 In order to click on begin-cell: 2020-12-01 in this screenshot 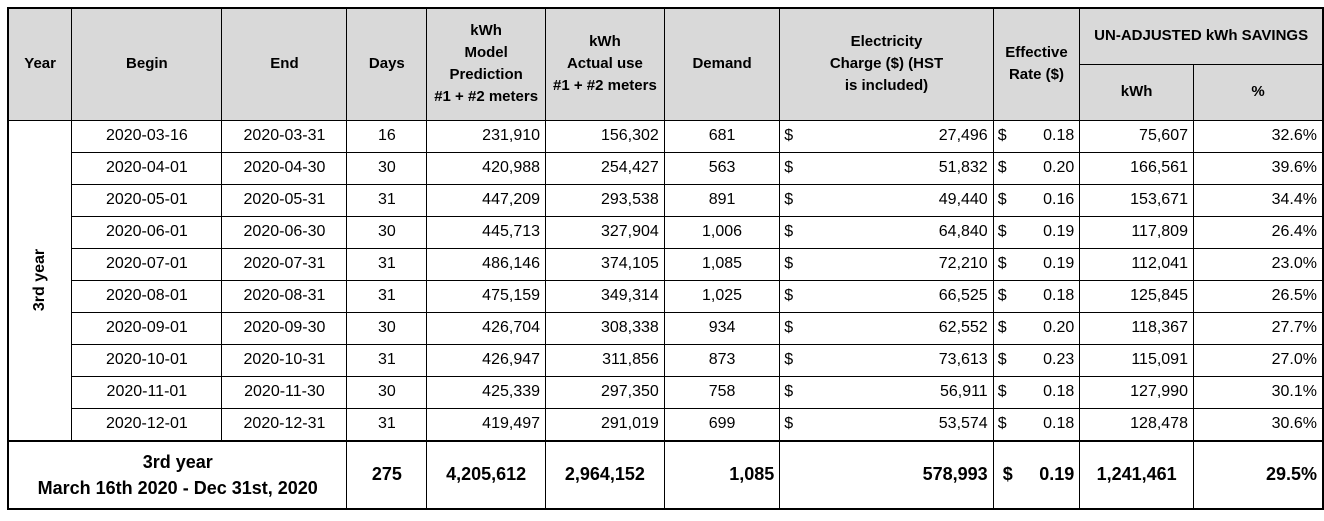, I will do `click(147, 424)`.